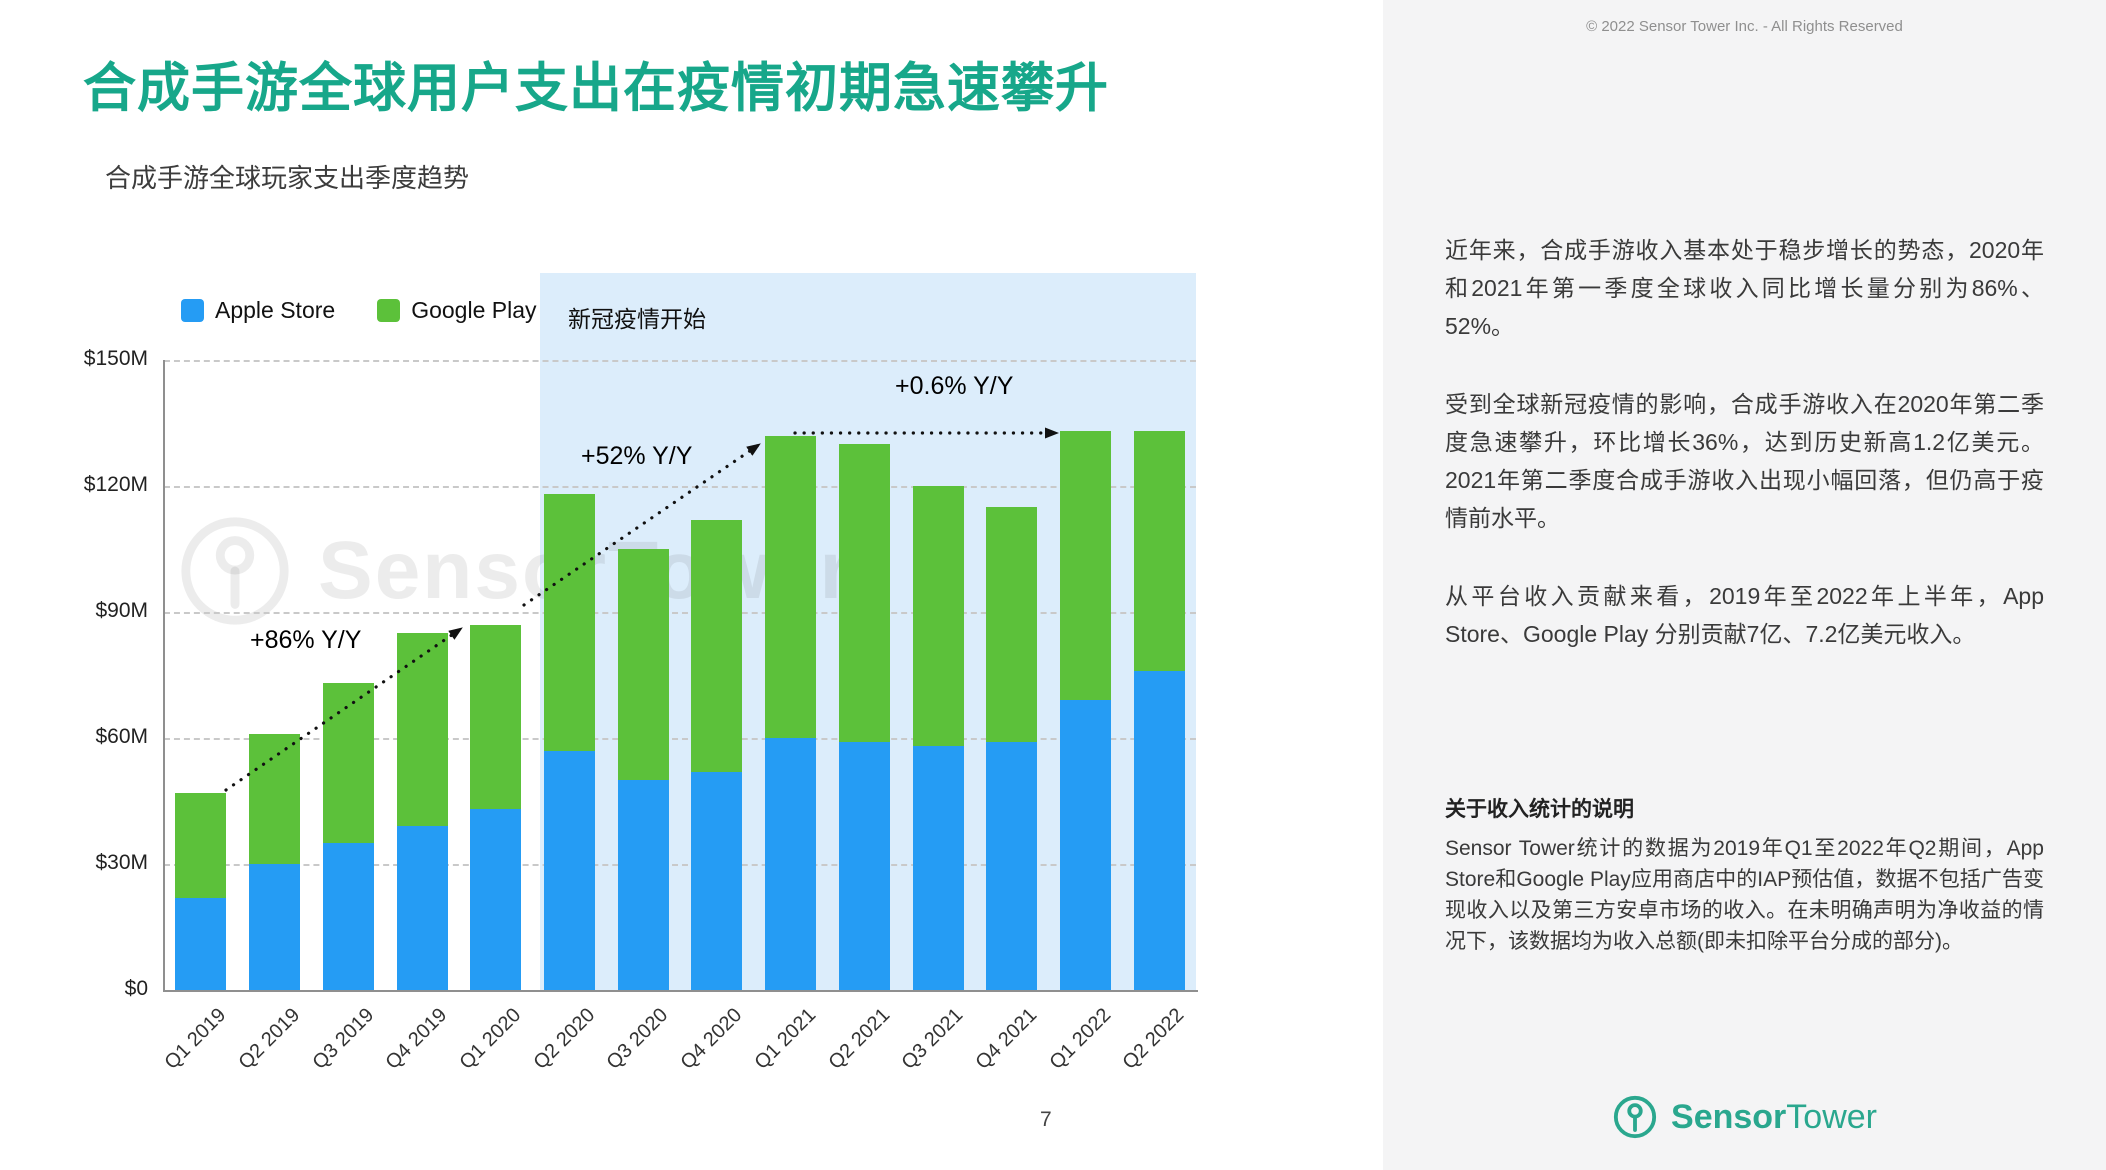  I want to click on bar-q2-2019: Q2 2019, so click(273, 717).